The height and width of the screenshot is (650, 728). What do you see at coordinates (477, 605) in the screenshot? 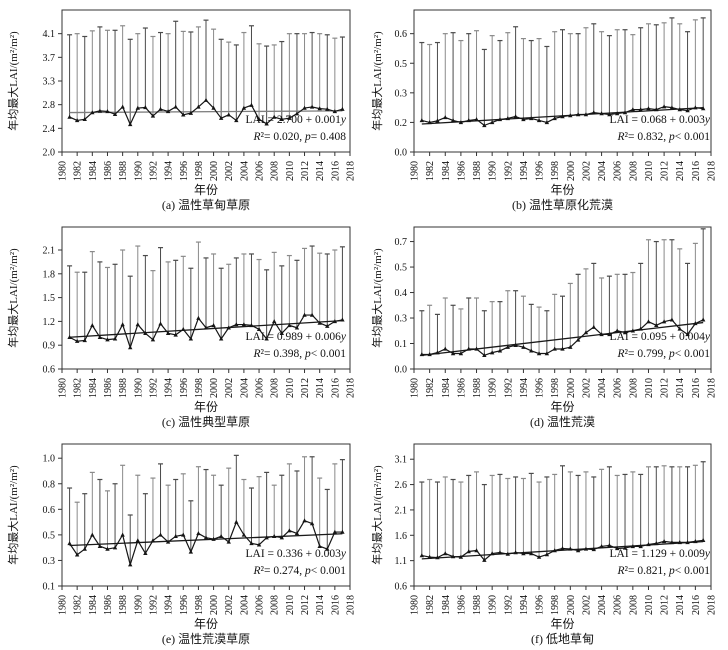
I see `x-tick-label: 1988` at bounding box center [477, 605].